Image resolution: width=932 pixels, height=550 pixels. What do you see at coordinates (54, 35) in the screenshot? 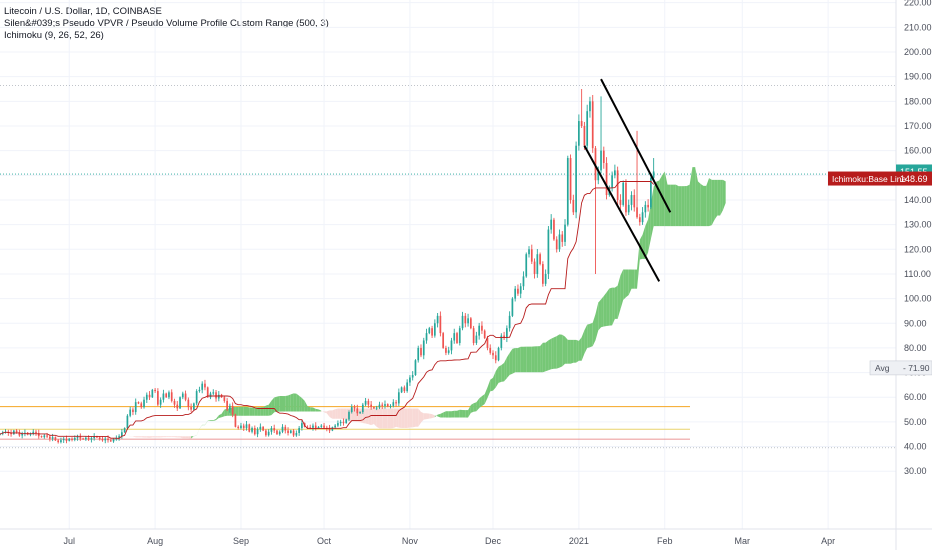
I see `legend-ichimoku-indicator: Ichimoku (9, 26, 52, 26)` at bounding box center [54, 35].